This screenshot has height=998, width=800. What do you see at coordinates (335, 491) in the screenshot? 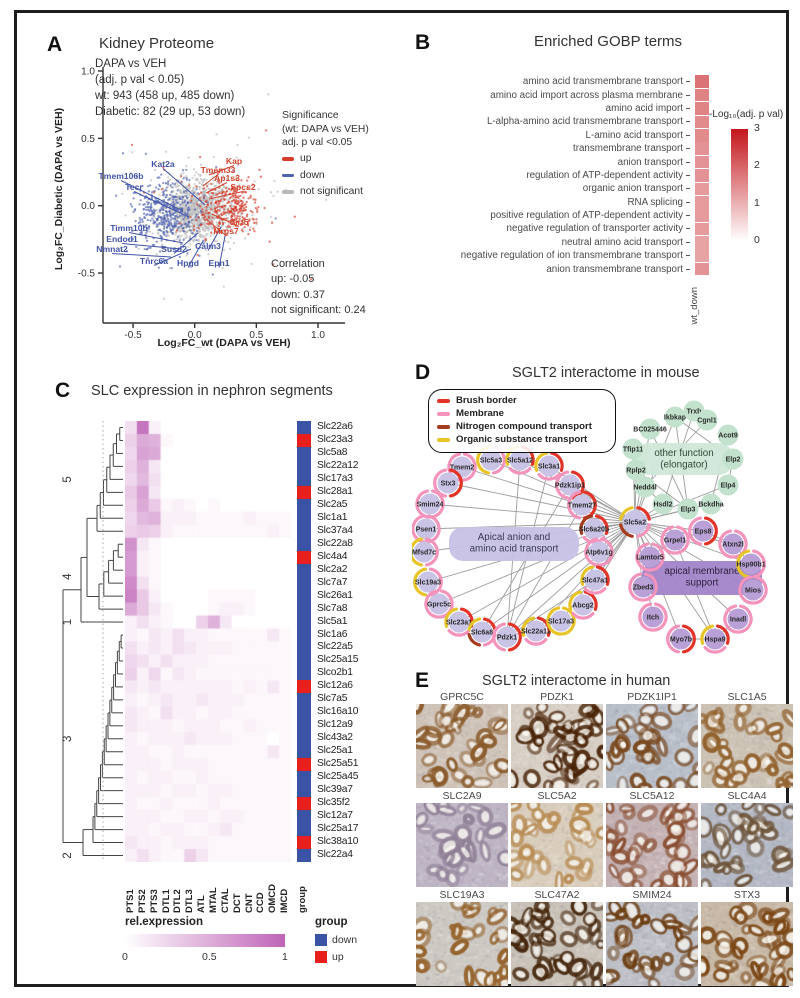
I see `gene-row-label: Slc28a1` at bounding box center [335, 491].